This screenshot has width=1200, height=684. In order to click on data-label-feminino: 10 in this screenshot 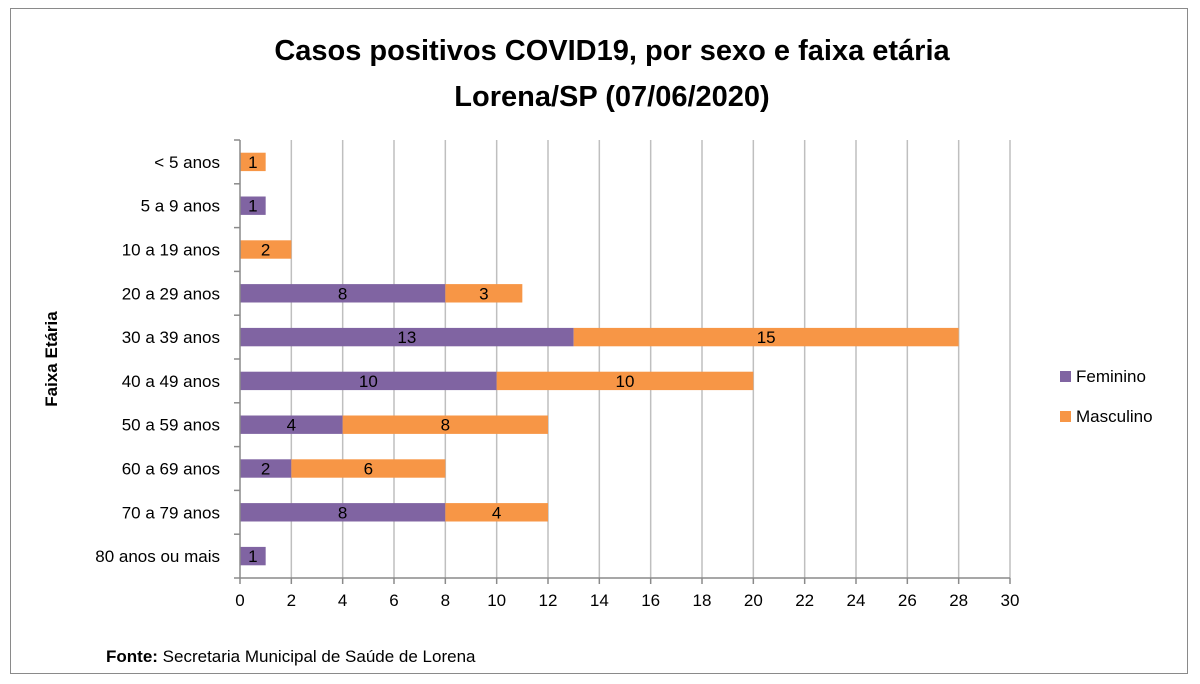, I will do `click(368, 381)`.